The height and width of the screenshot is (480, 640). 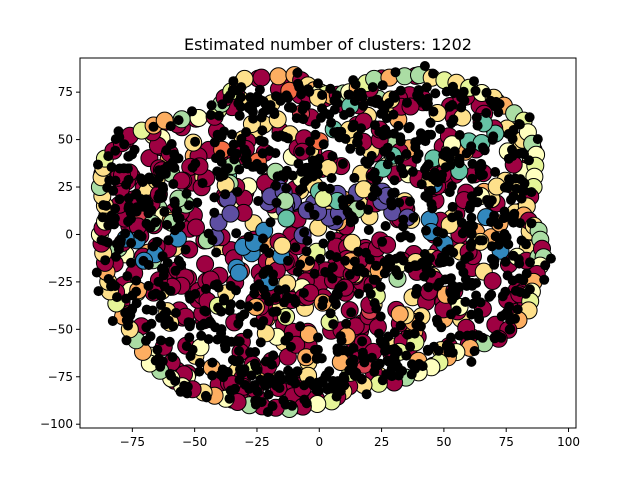 I want to click on x-tick-label: 75, so click(x=506, y=442).